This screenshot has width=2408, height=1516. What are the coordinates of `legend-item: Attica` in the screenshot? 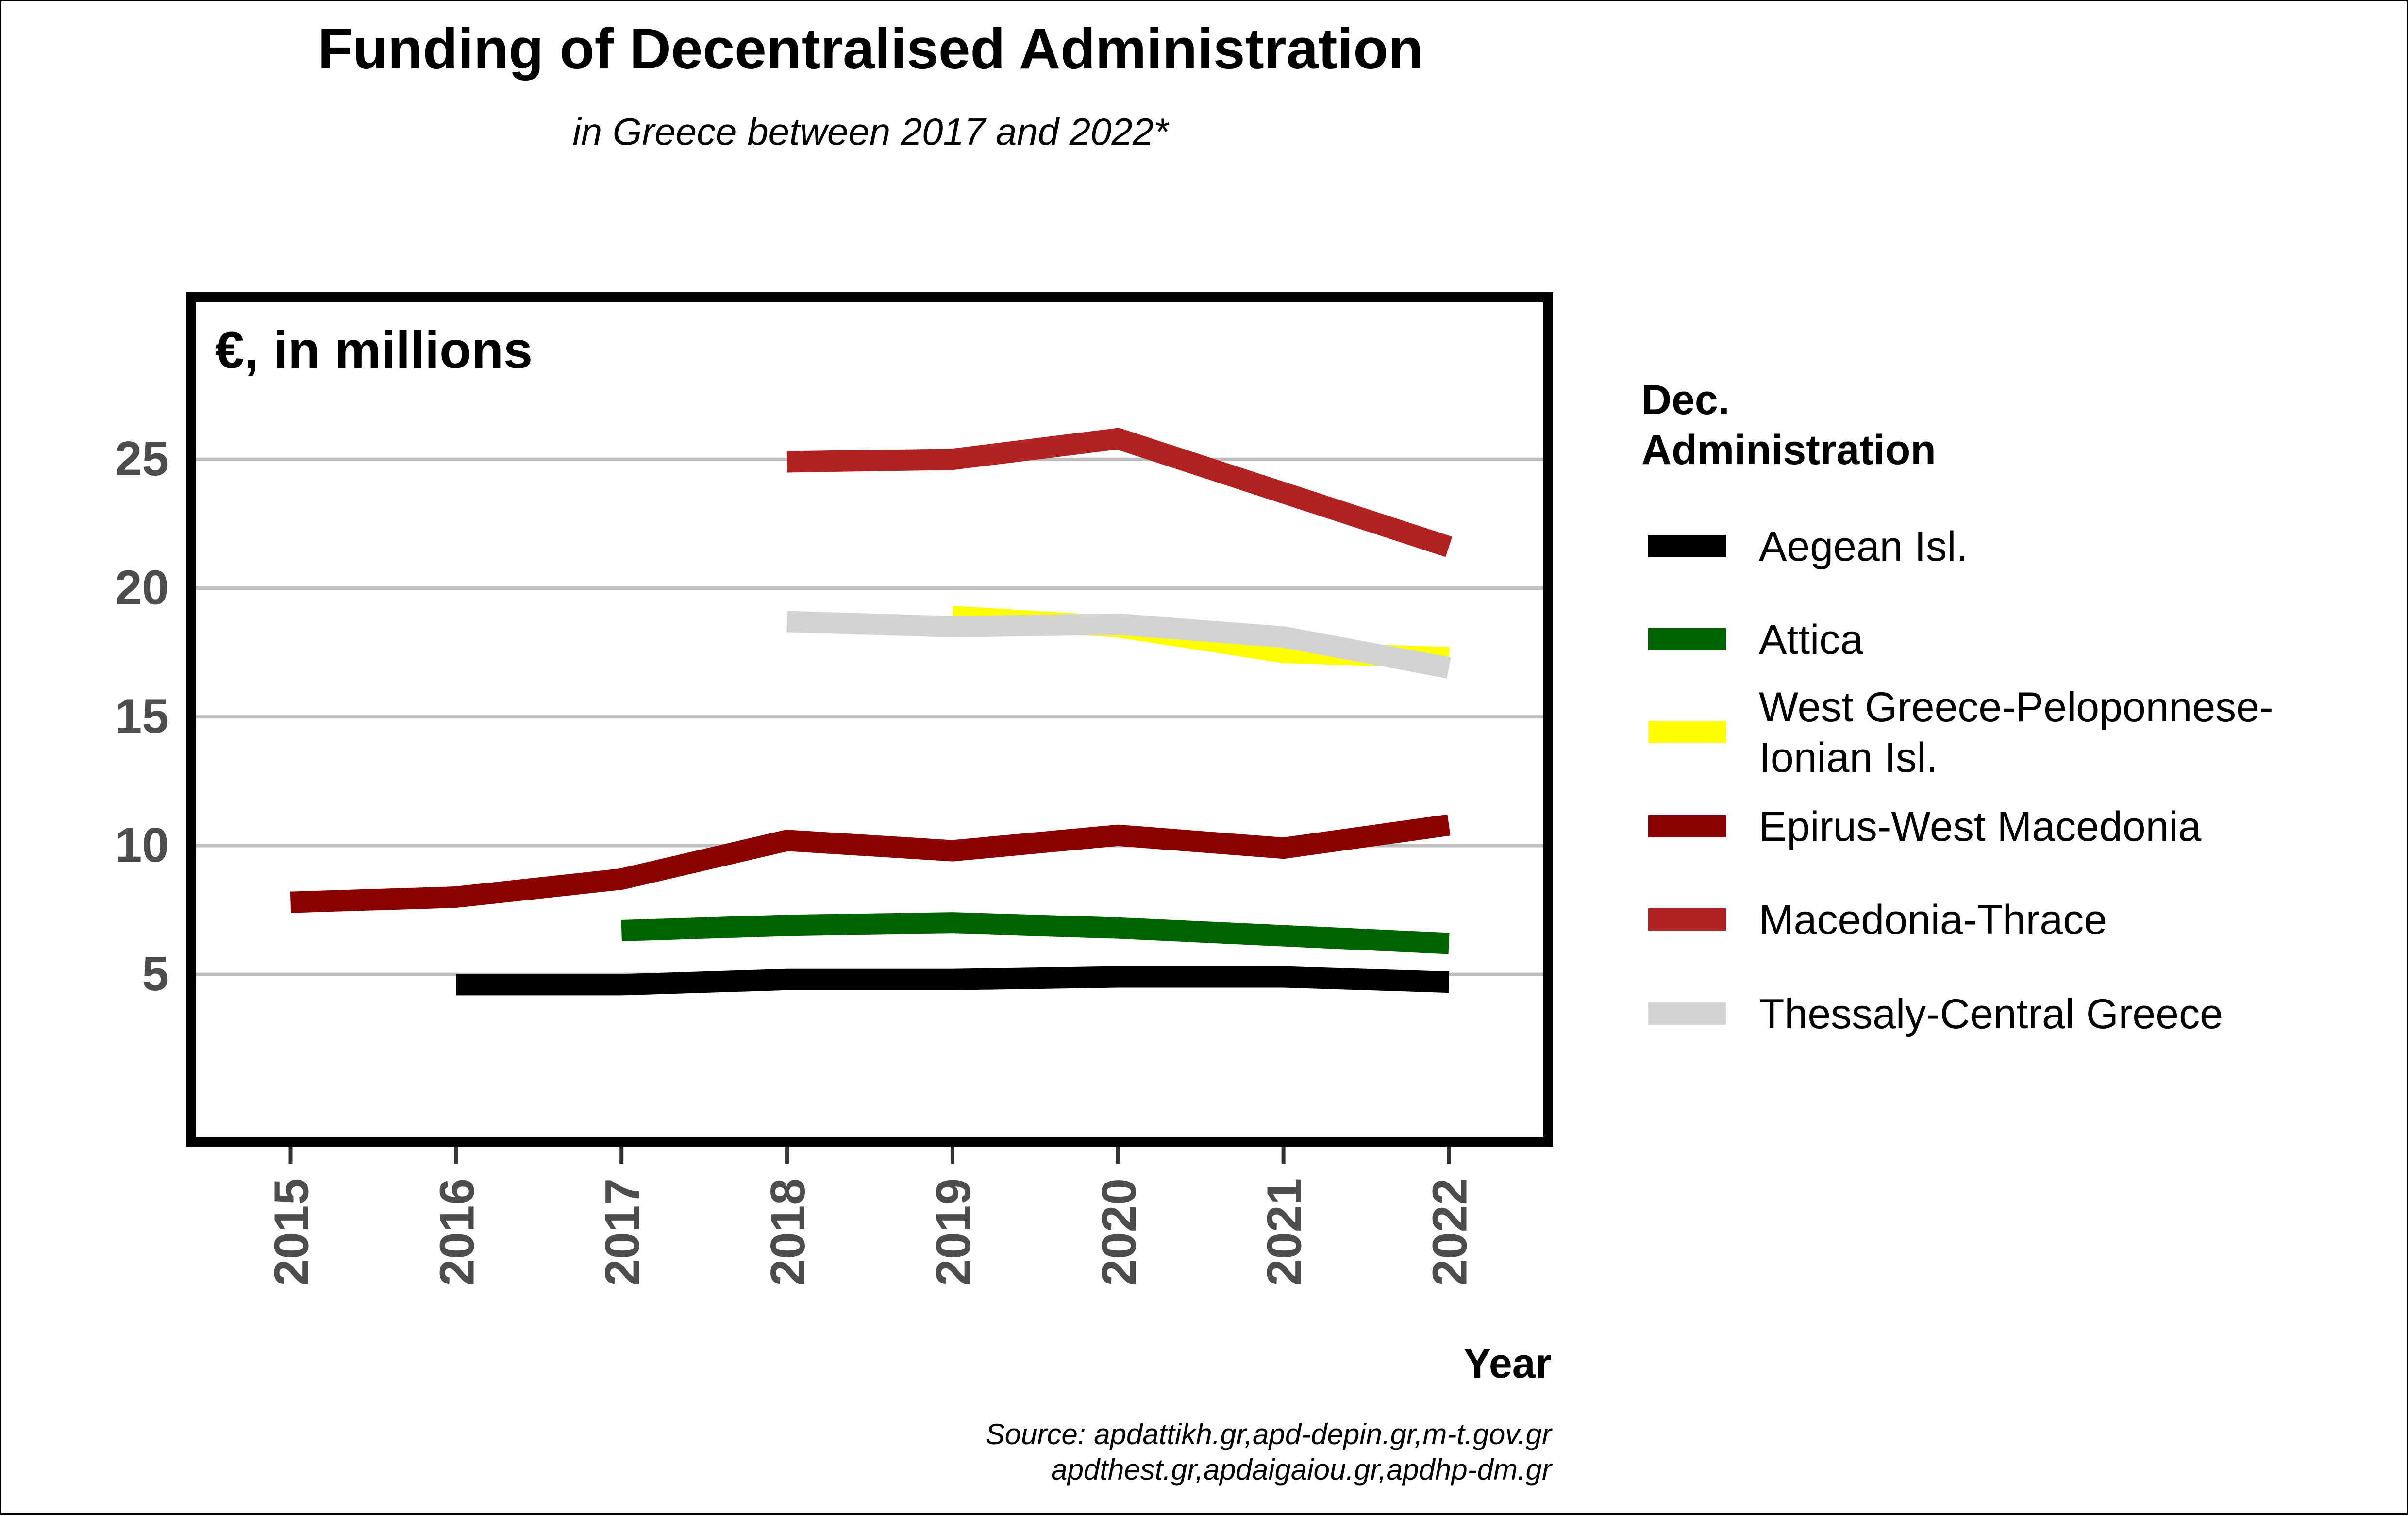 It's located at (1756, 639).